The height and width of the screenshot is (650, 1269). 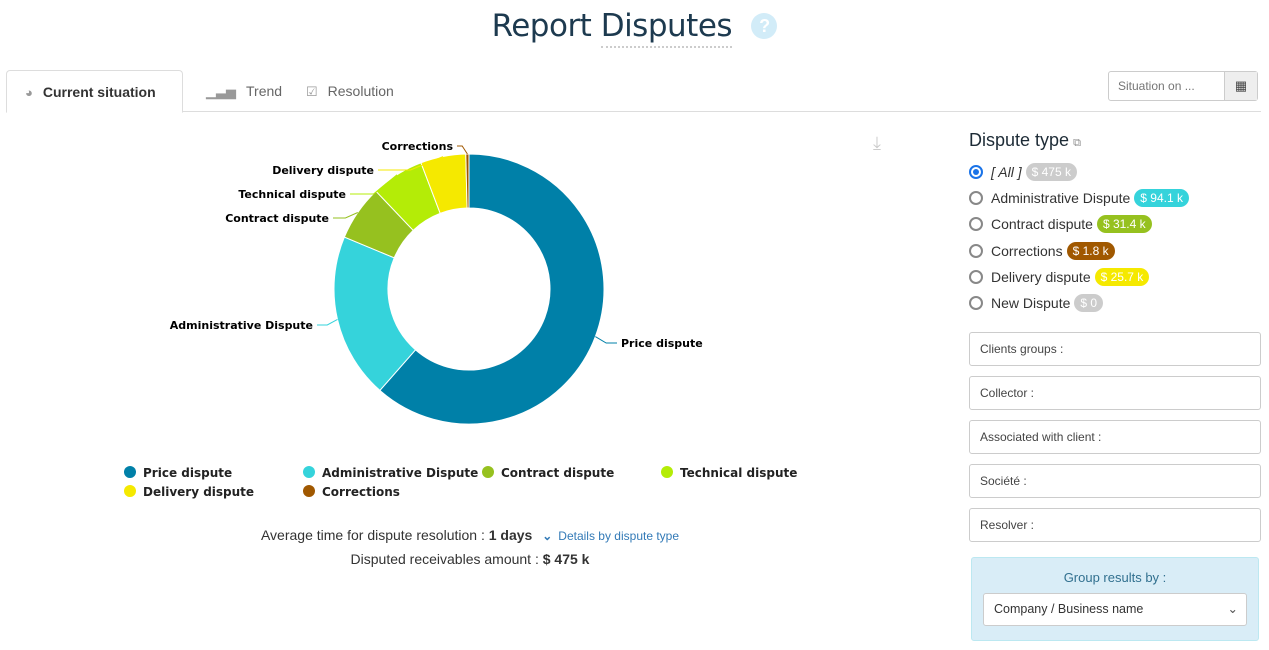 I want to click on situation-date-input, so click(x=1166, y=86).